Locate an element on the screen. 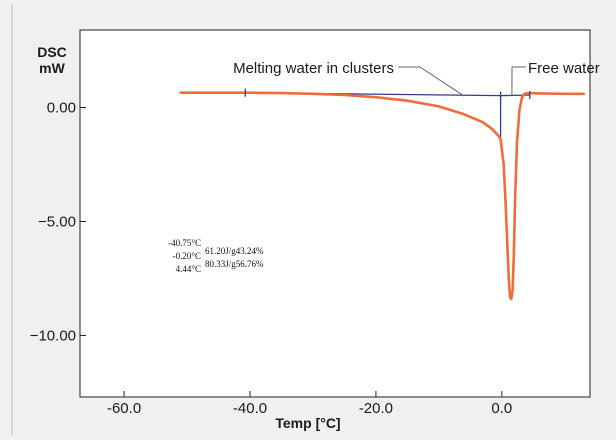 Image resolution: width=616 pixels, height=440 pixels. peak-temp: -0.20°C is located at coordinates (187, 256).